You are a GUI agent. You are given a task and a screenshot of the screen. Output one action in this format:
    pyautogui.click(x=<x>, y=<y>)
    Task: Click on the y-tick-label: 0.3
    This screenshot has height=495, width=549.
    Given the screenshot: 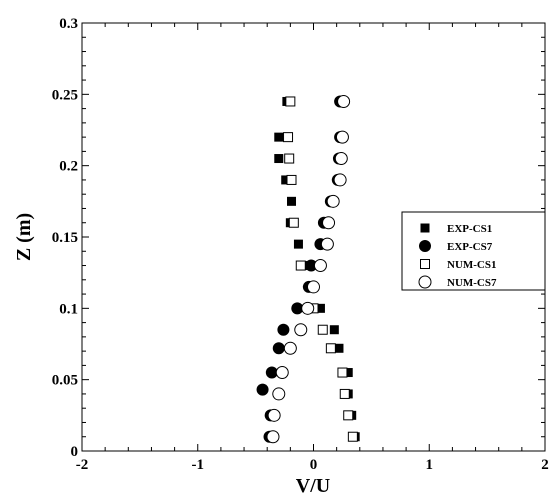 What is the action you would take?
    pyautogui.click(x=68, y=24)
    